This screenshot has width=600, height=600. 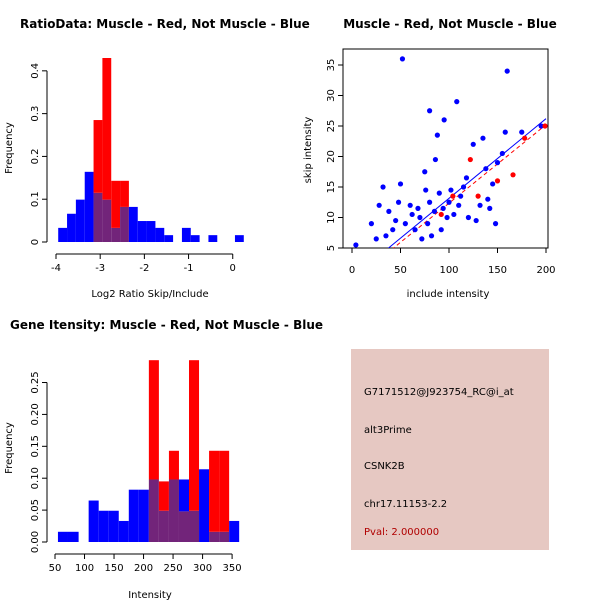 What do you see at coordinates (35, 199) in the screenshot?
I see `ratio-histogram-y-tick-label: 0.1` at bounding box center [35, 199].